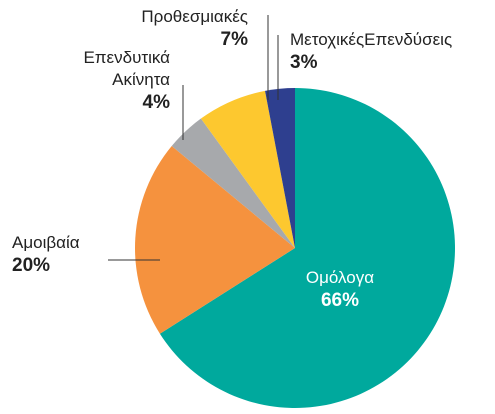 This screenshot has width=495, height=414. Describe the element at coordinates (126, 68) in the screenshot. I see `slice-label: Επενδυτικά Ακίνητα` at that location.